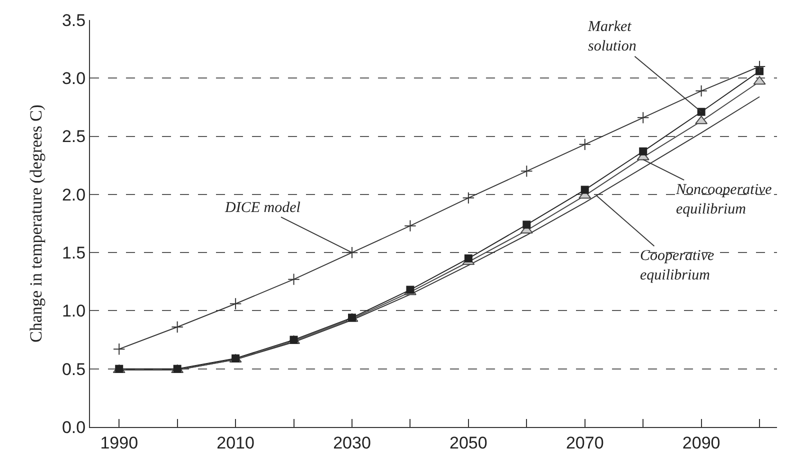 This screenshot has width=797, height=467. I want to click on x-tick-label: 2030, so click(352, 442).